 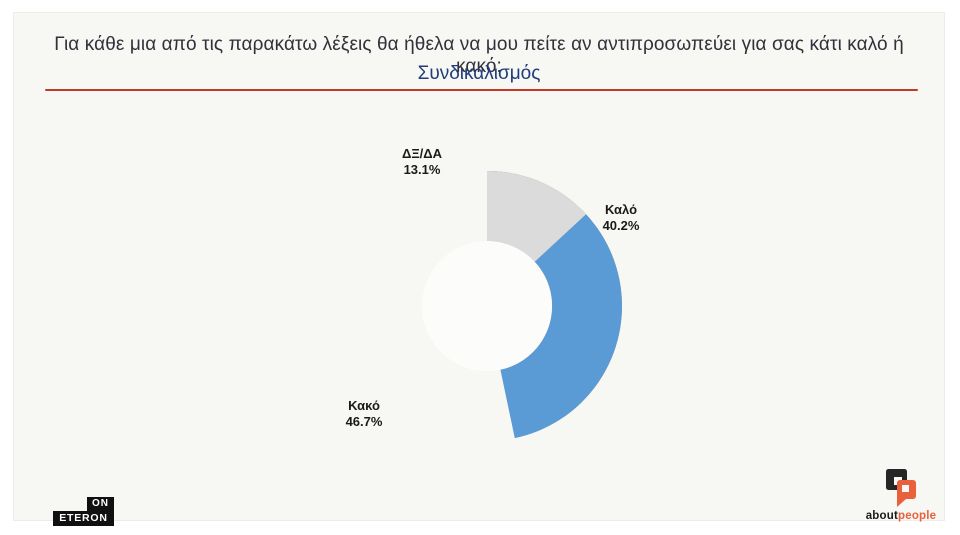 What do you see at coordinates (83, 518) in the screenshot?
I see `eteron-logo-main-block: ETERON` at bounding box center [83, 518].